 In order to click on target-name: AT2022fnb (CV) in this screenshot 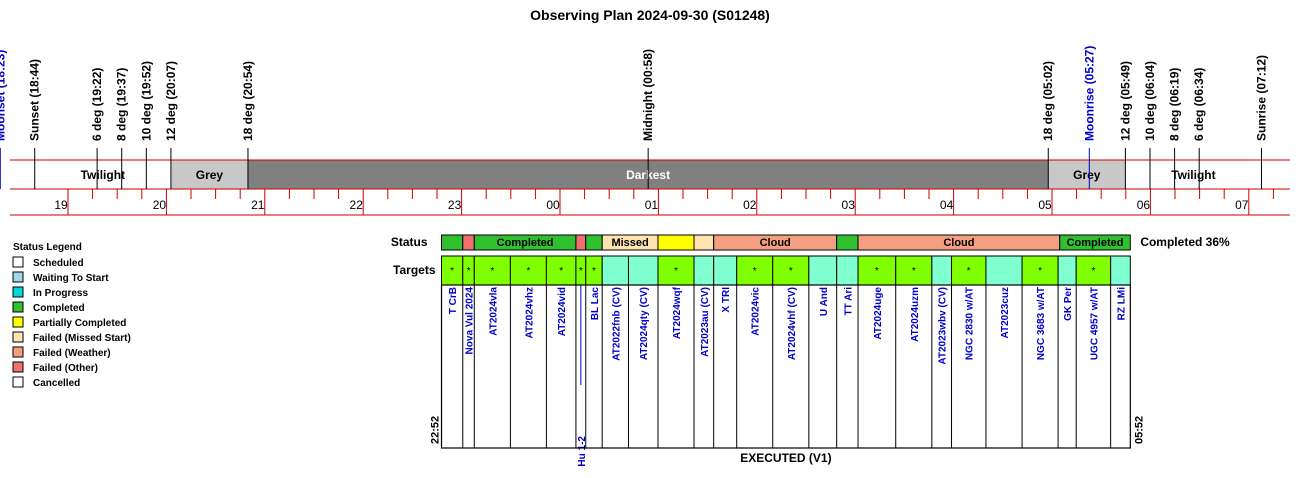, I will do `click(616, 324)`.